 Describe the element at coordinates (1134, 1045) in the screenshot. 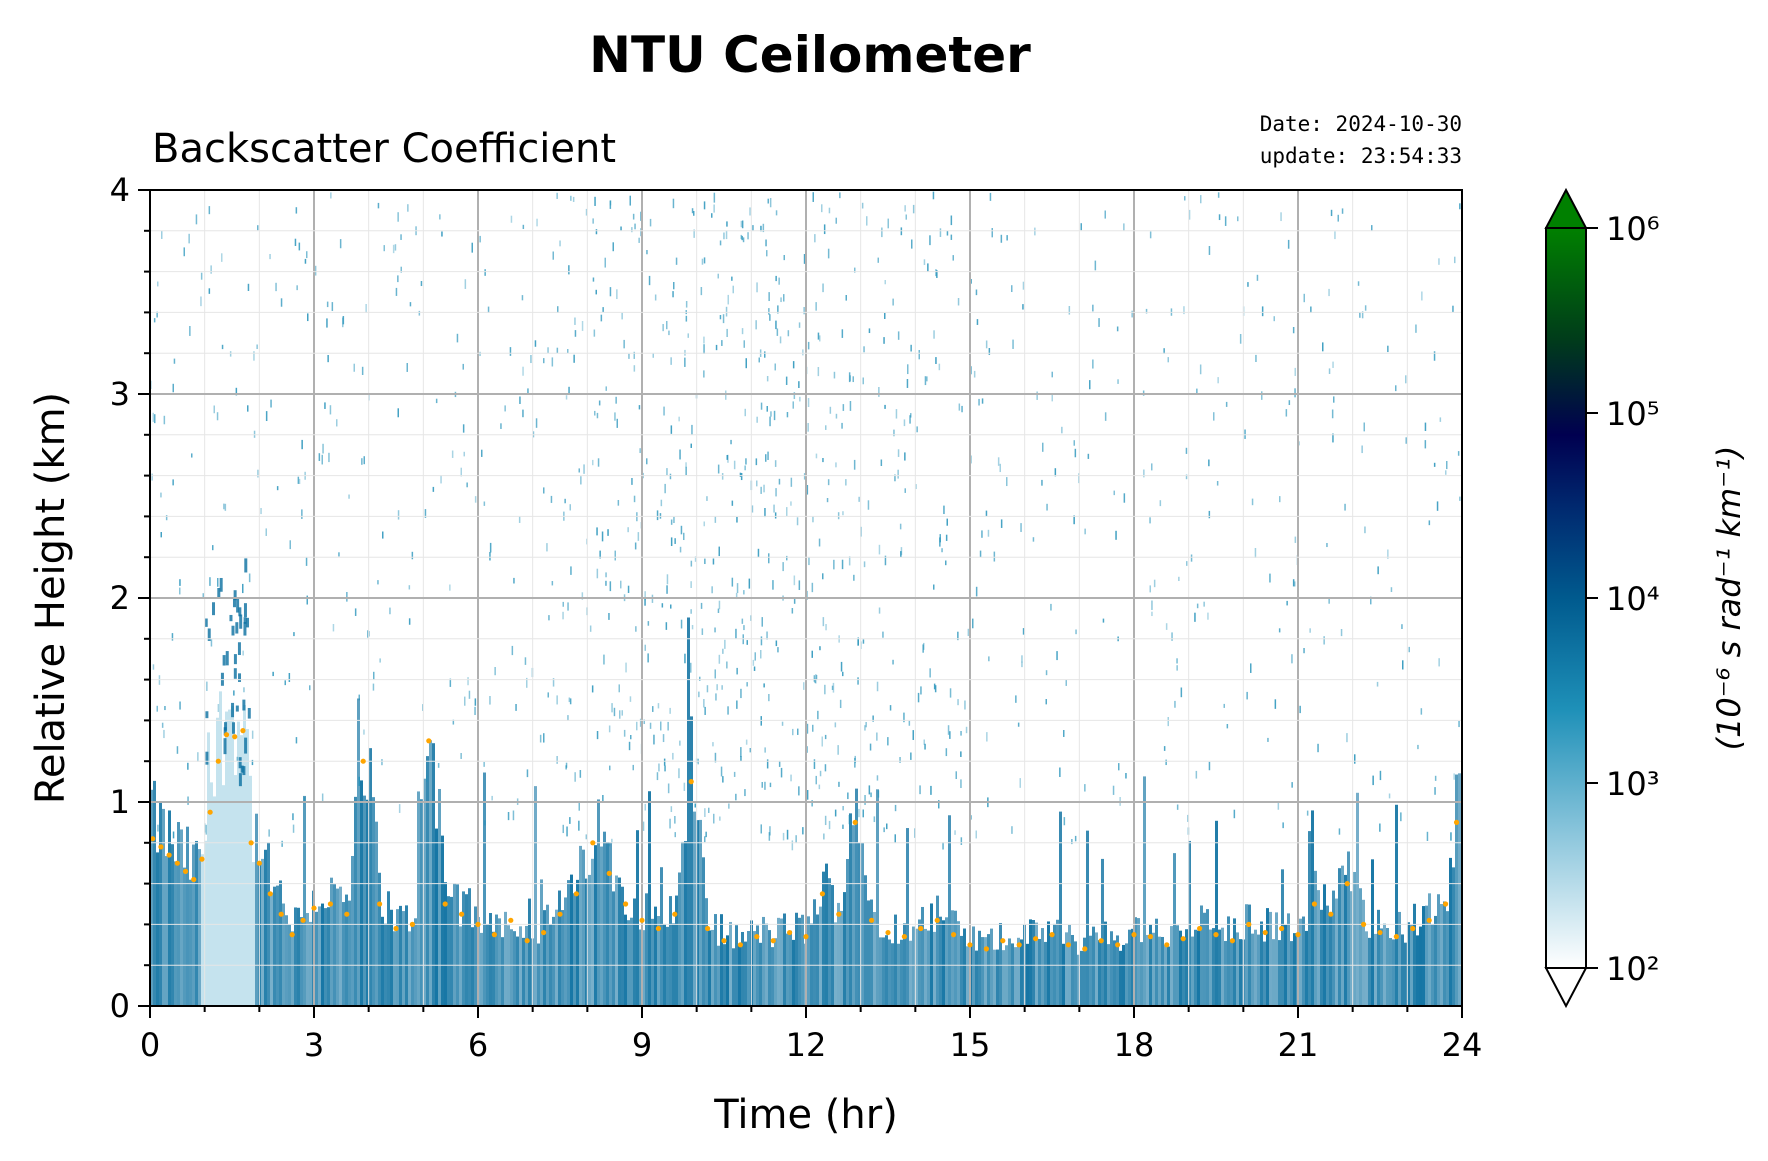

I see `x-tick-label: 18` at that location.